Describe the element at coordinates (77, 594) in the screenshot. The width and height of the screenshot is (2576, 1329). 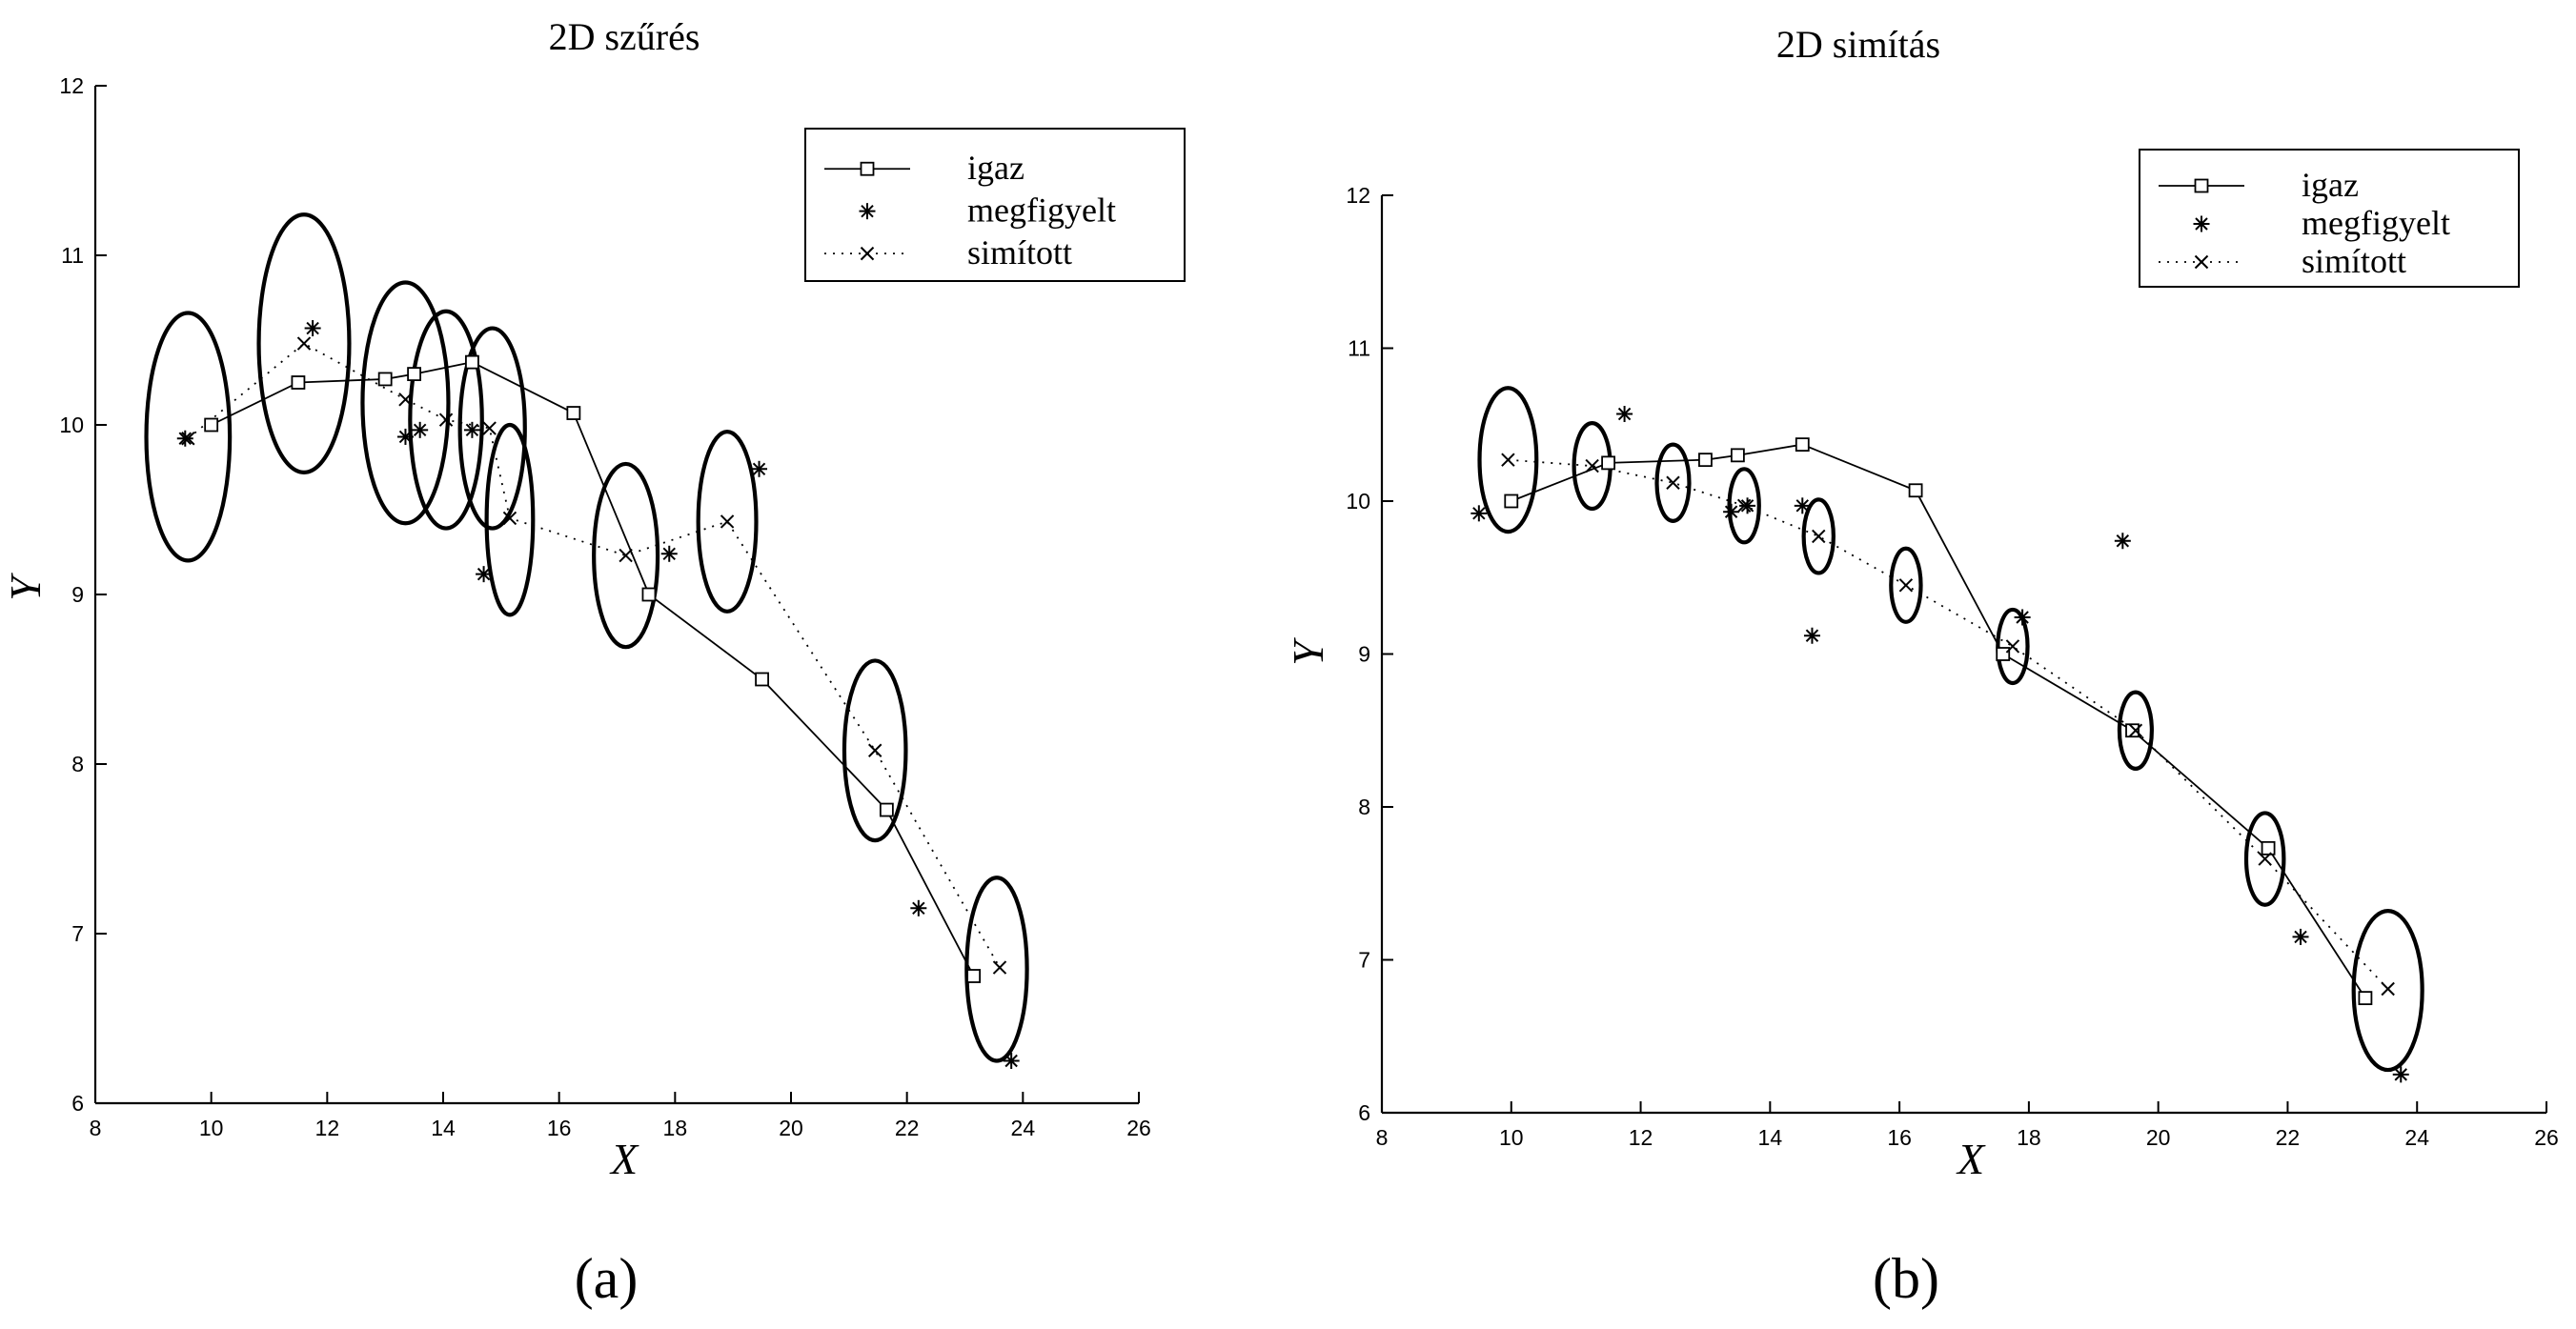
I see `y-tick-label: 9` at that location.